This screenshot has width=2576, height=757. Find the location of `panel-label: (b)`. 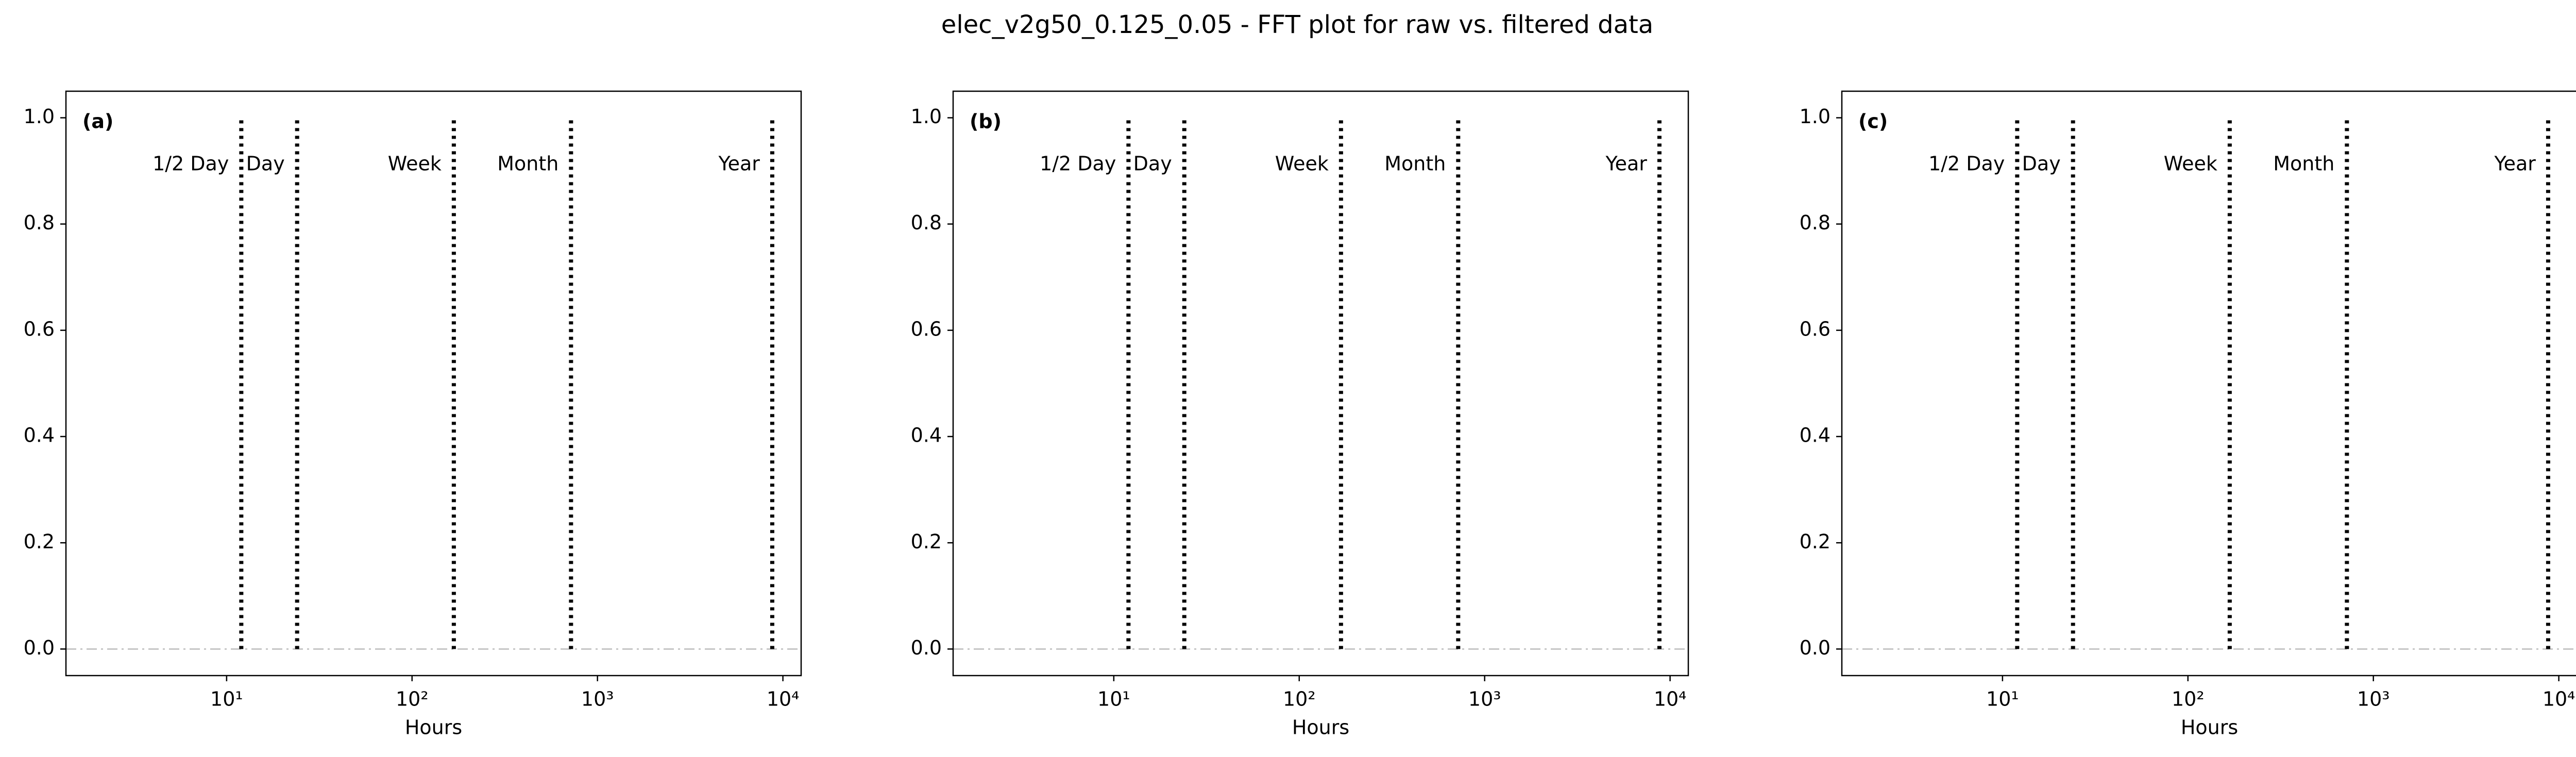

panel-label: (b) is located at coordinates (986, 122).